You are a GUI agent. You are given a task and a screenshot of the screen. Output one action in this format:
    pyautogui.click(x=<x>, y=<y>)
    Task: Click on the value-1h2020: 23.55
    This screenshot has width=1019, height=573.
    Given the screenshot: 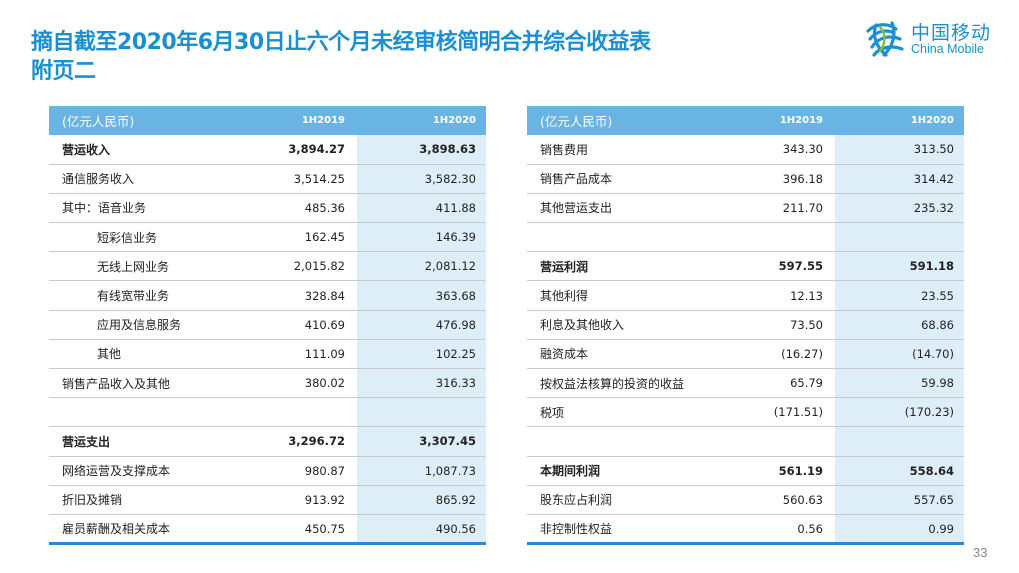 What is the action you would take?
    pyautogui.click(x=899, y=295)
    